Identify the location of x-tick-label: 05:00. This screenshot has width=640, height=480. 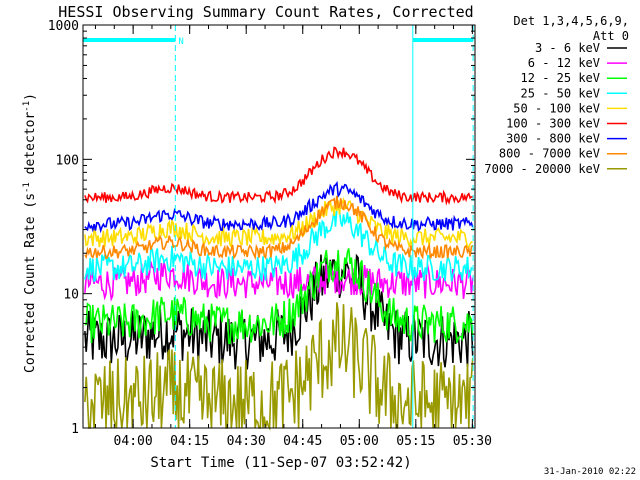
(359, 441).